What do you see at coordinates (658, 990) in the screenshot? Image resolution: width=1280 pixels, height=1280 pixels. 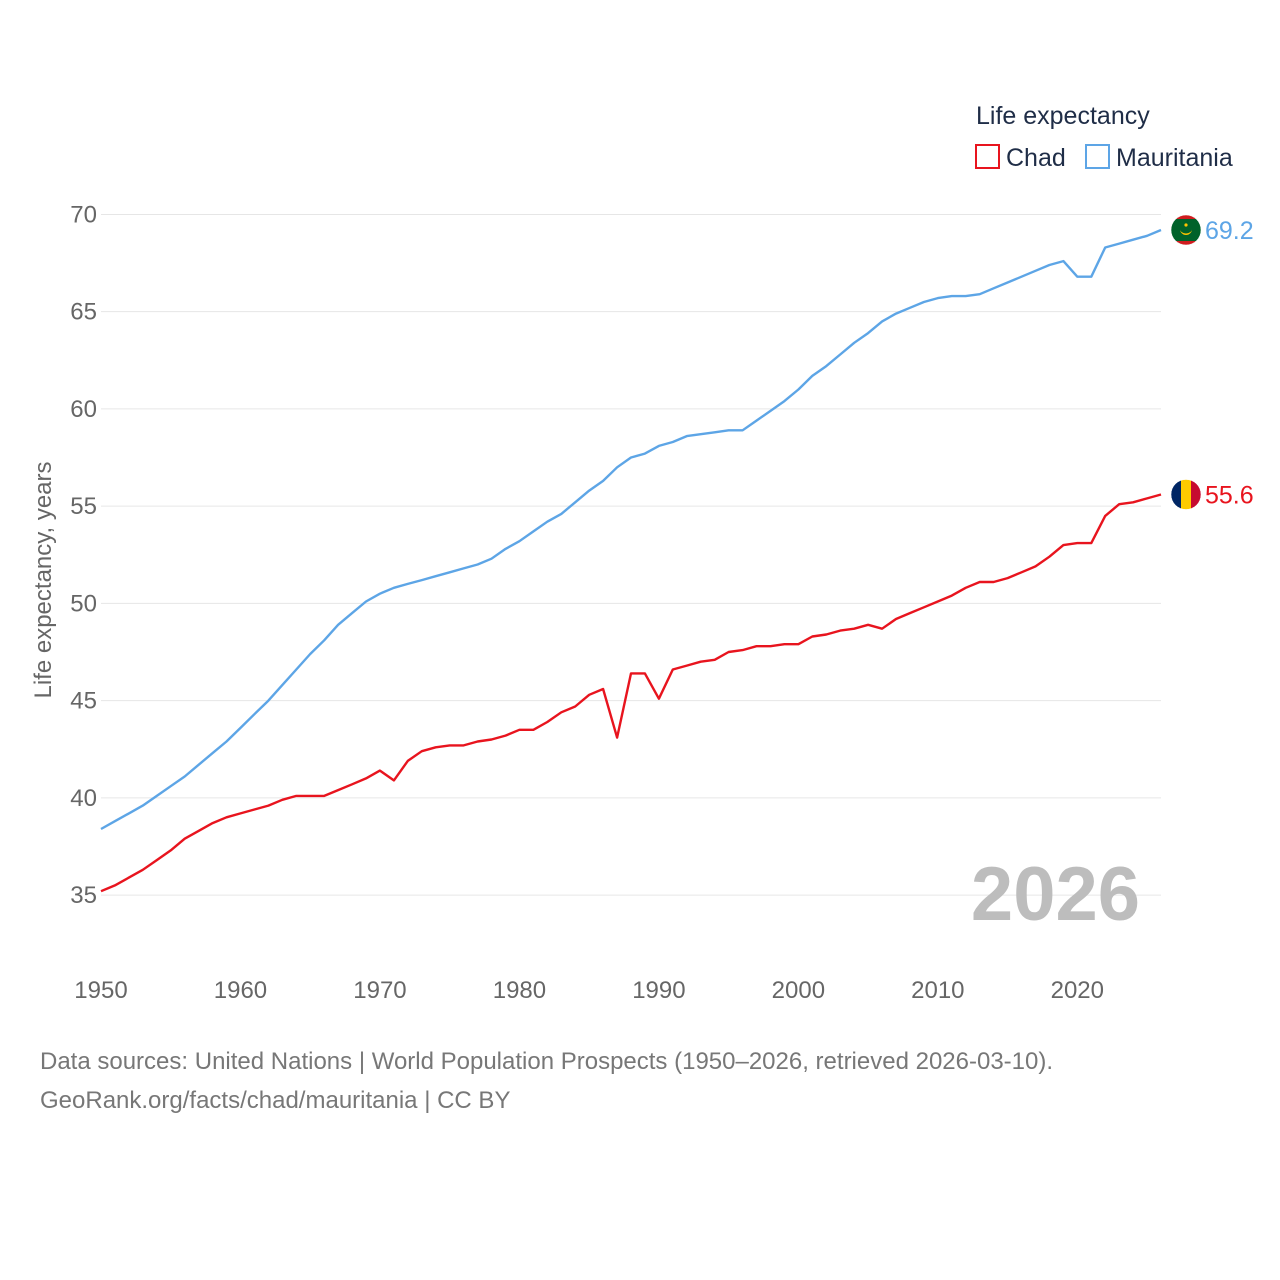 I see `x-tick-label-1990: 1990` at bounding box center [658, 990].